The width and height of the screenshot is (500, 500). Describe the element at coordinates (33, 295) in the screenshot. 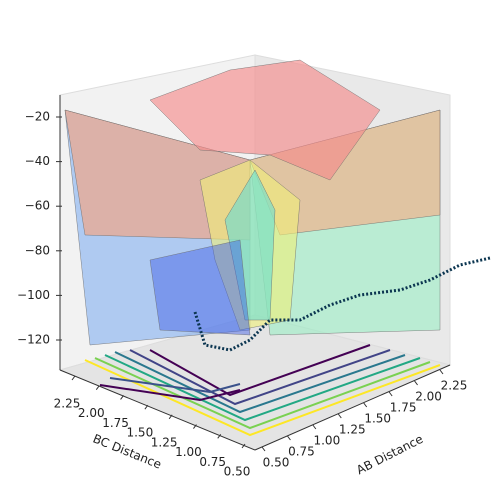

I see `z-tick-label: −100` at that location.